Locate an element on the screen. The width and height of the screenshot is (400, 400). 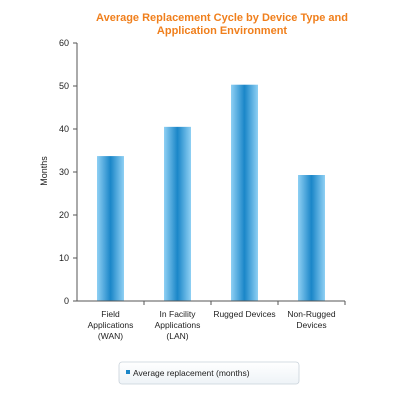
y-tick-label: 50 is located at coordinates (64, 86).